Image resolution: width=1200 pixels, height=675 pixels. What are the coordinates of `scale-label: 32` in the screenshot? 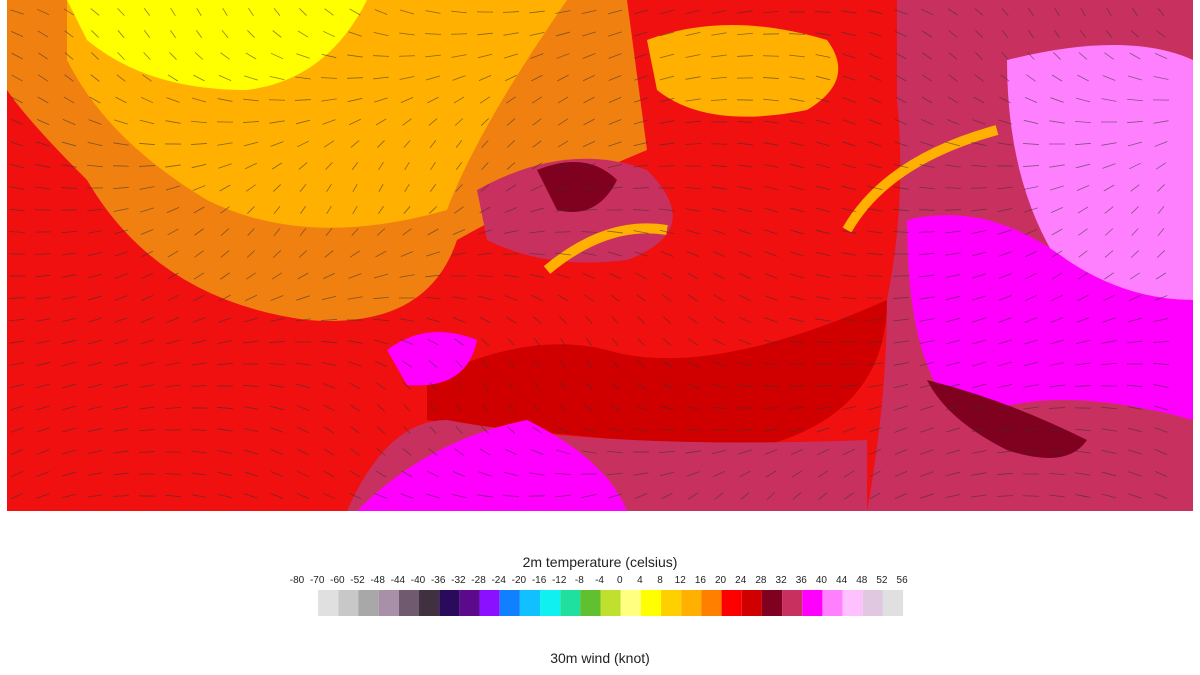 It's located at (782, 580).